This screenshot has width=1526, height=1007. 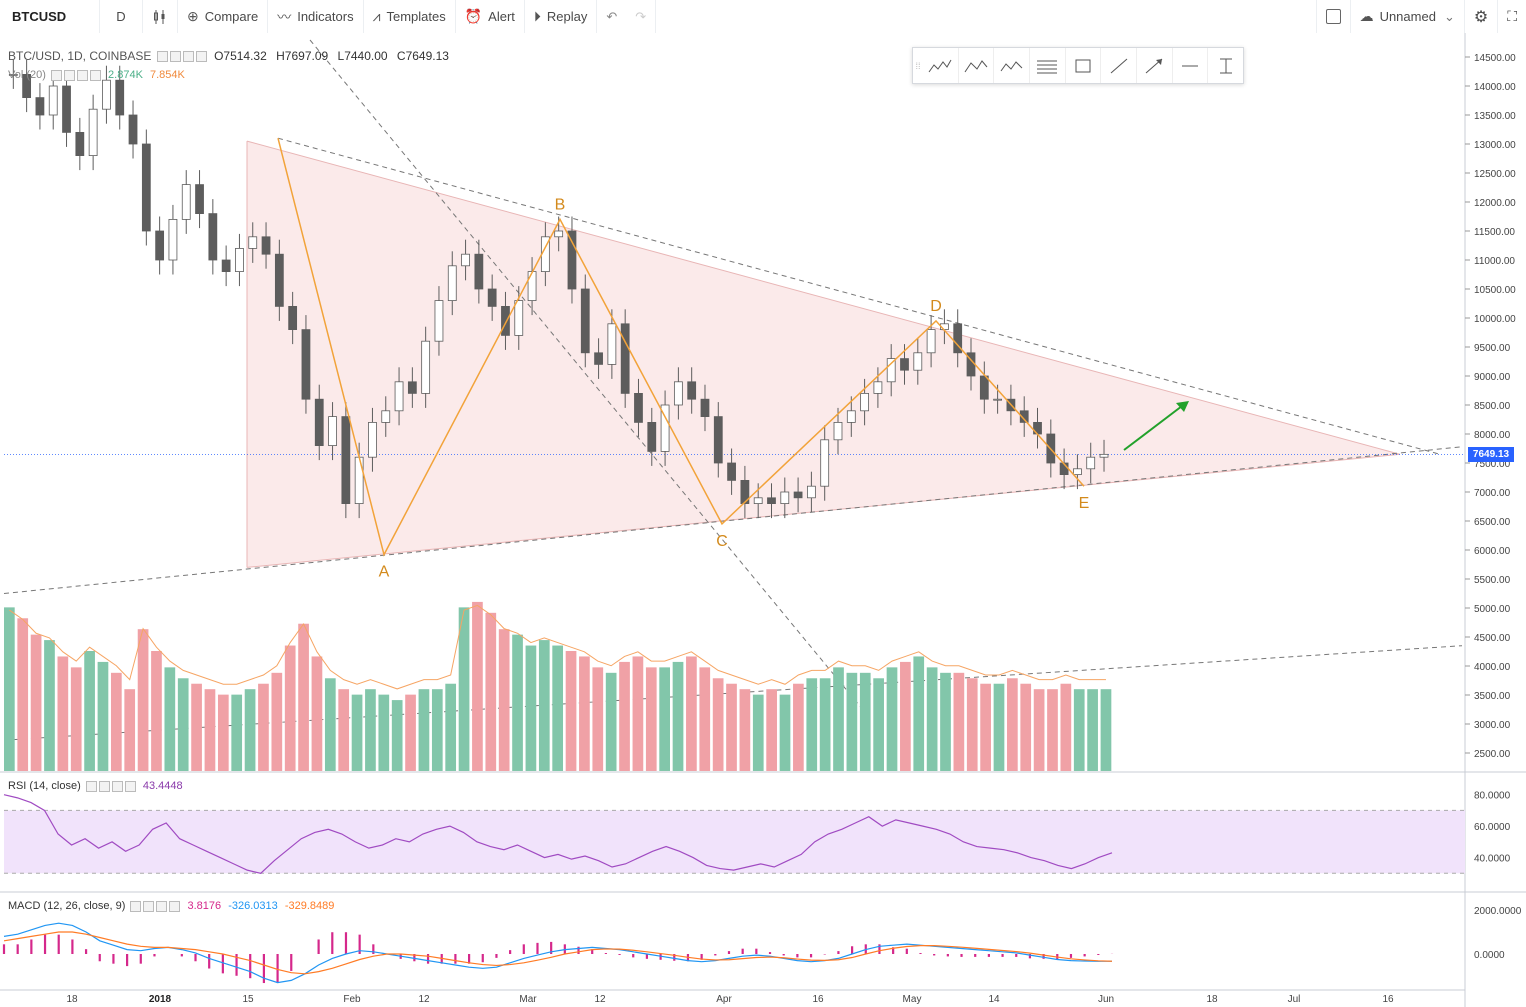 What do you see at coordinates (1492, 725) in the screenshot?
I see `price-tick-label: 3000.00` at bounding box center [1492, 725].